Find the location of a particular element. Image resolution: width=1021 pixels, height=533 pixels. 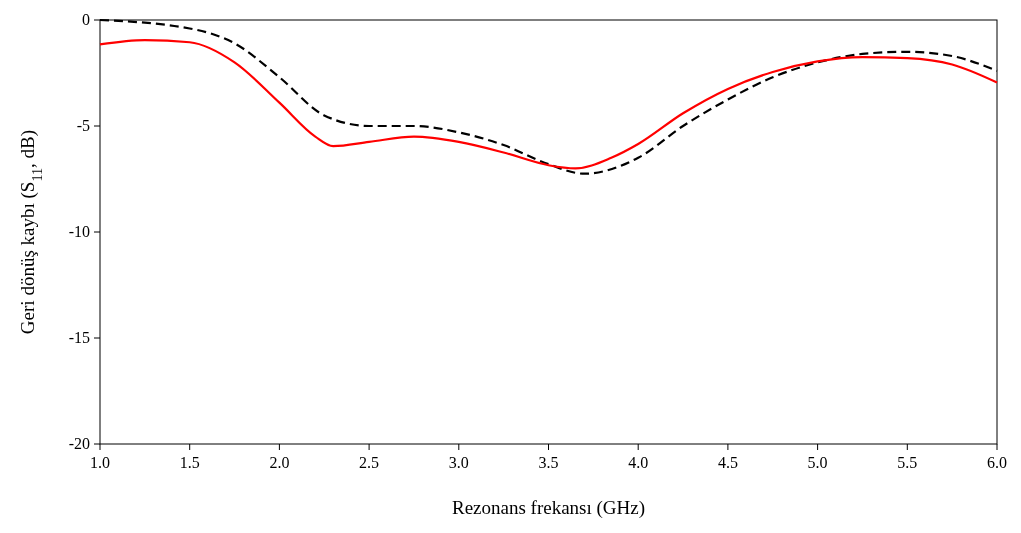

x-tick-label: 2.0 is located at coordinates (279, 462).